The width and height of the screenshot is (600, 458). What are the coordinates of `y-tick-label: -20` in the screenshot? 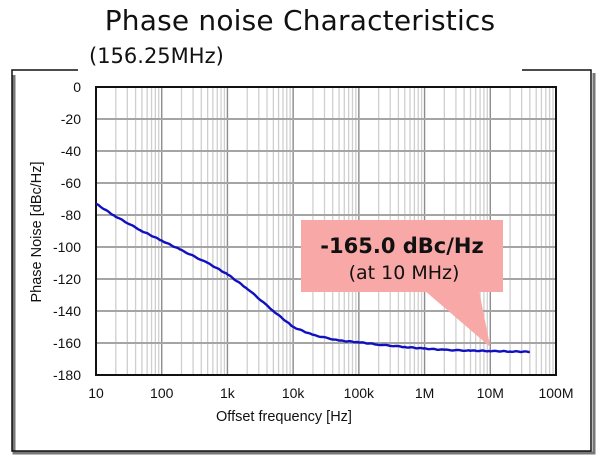 It's located at (71, 119).